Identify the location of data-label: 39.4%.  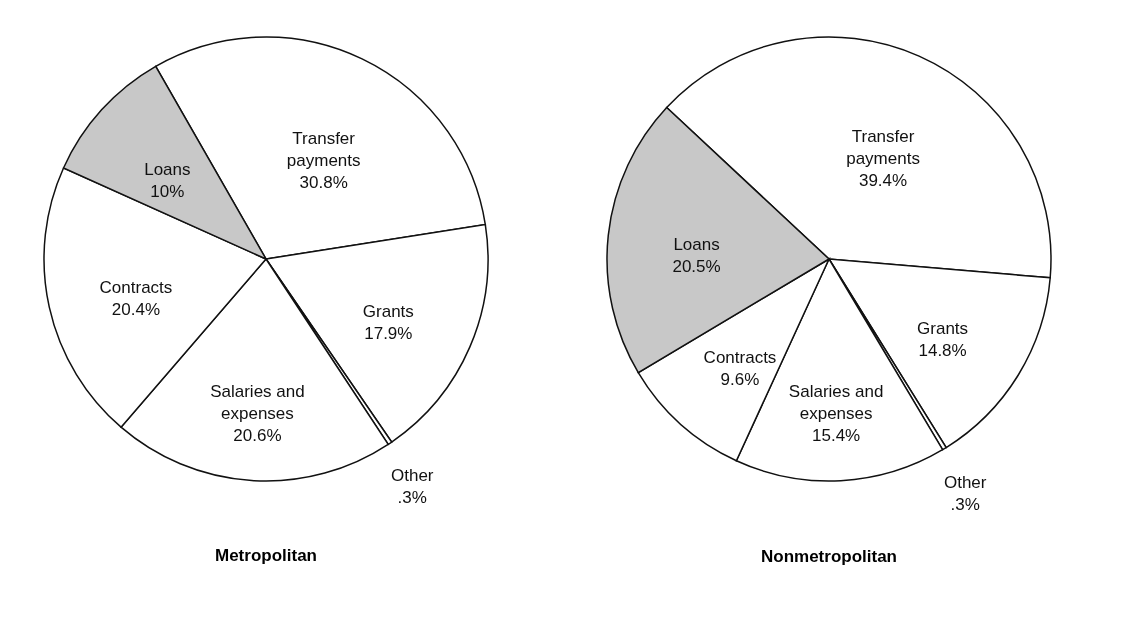
(883, 181).